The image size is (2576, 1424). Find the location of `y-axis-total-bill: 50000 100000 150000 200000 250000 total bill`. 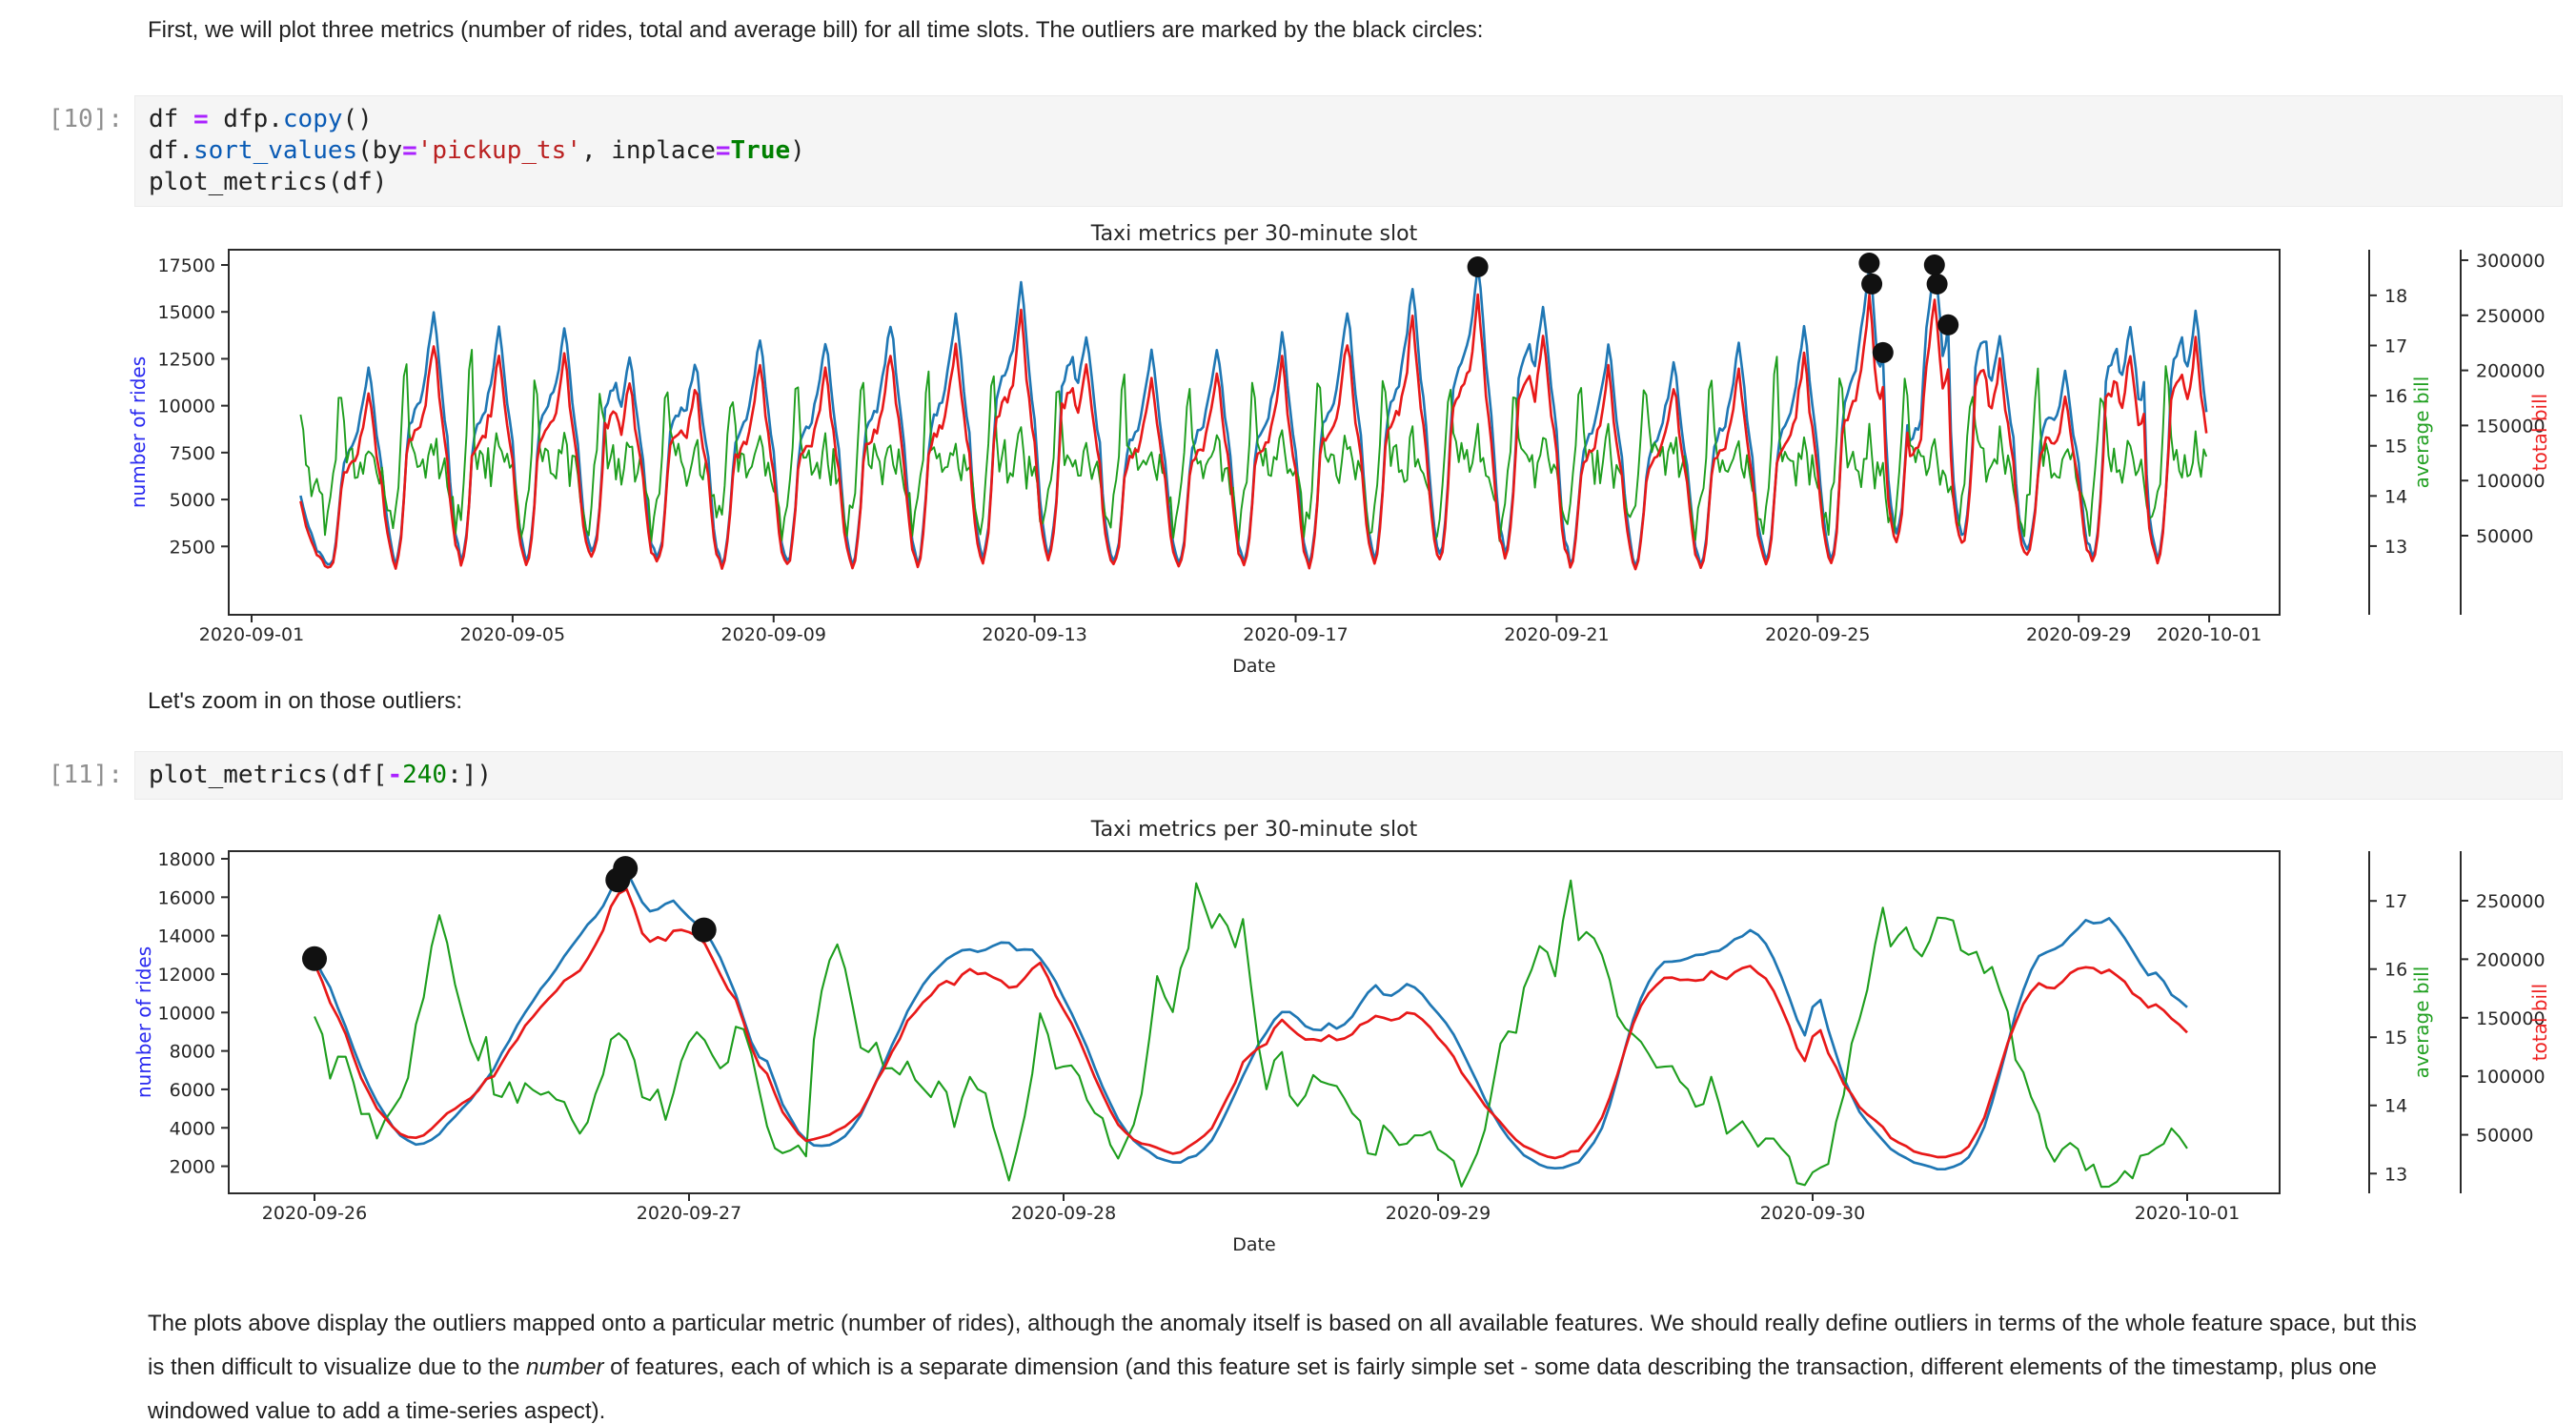

y-axis-total-bill: 50000 100000 150000 200000 250000 total bill is located at coordinates (2505, 1022).